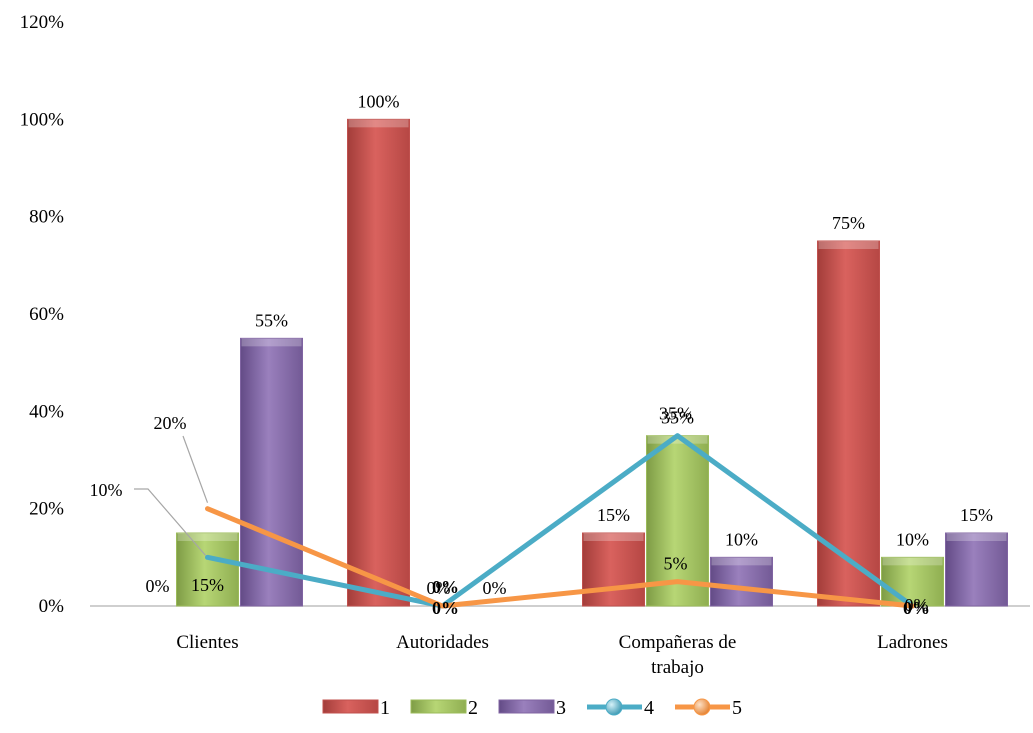 The height and width of the screenshot is (733, 1033). I want to click on bar-series-1-ladrones, so click(848, 423).